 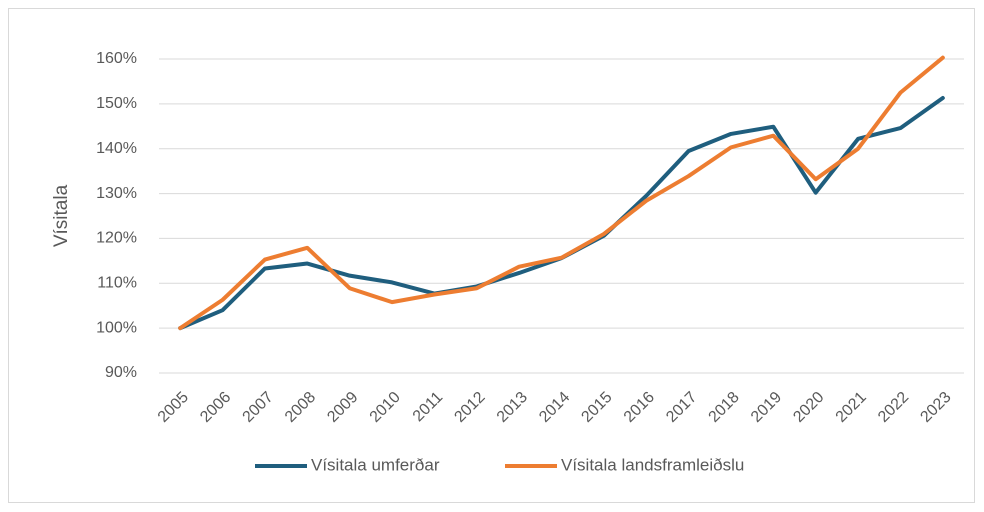 I want to click on y-axis-title: Vísitala, so click(x=61, y=215).